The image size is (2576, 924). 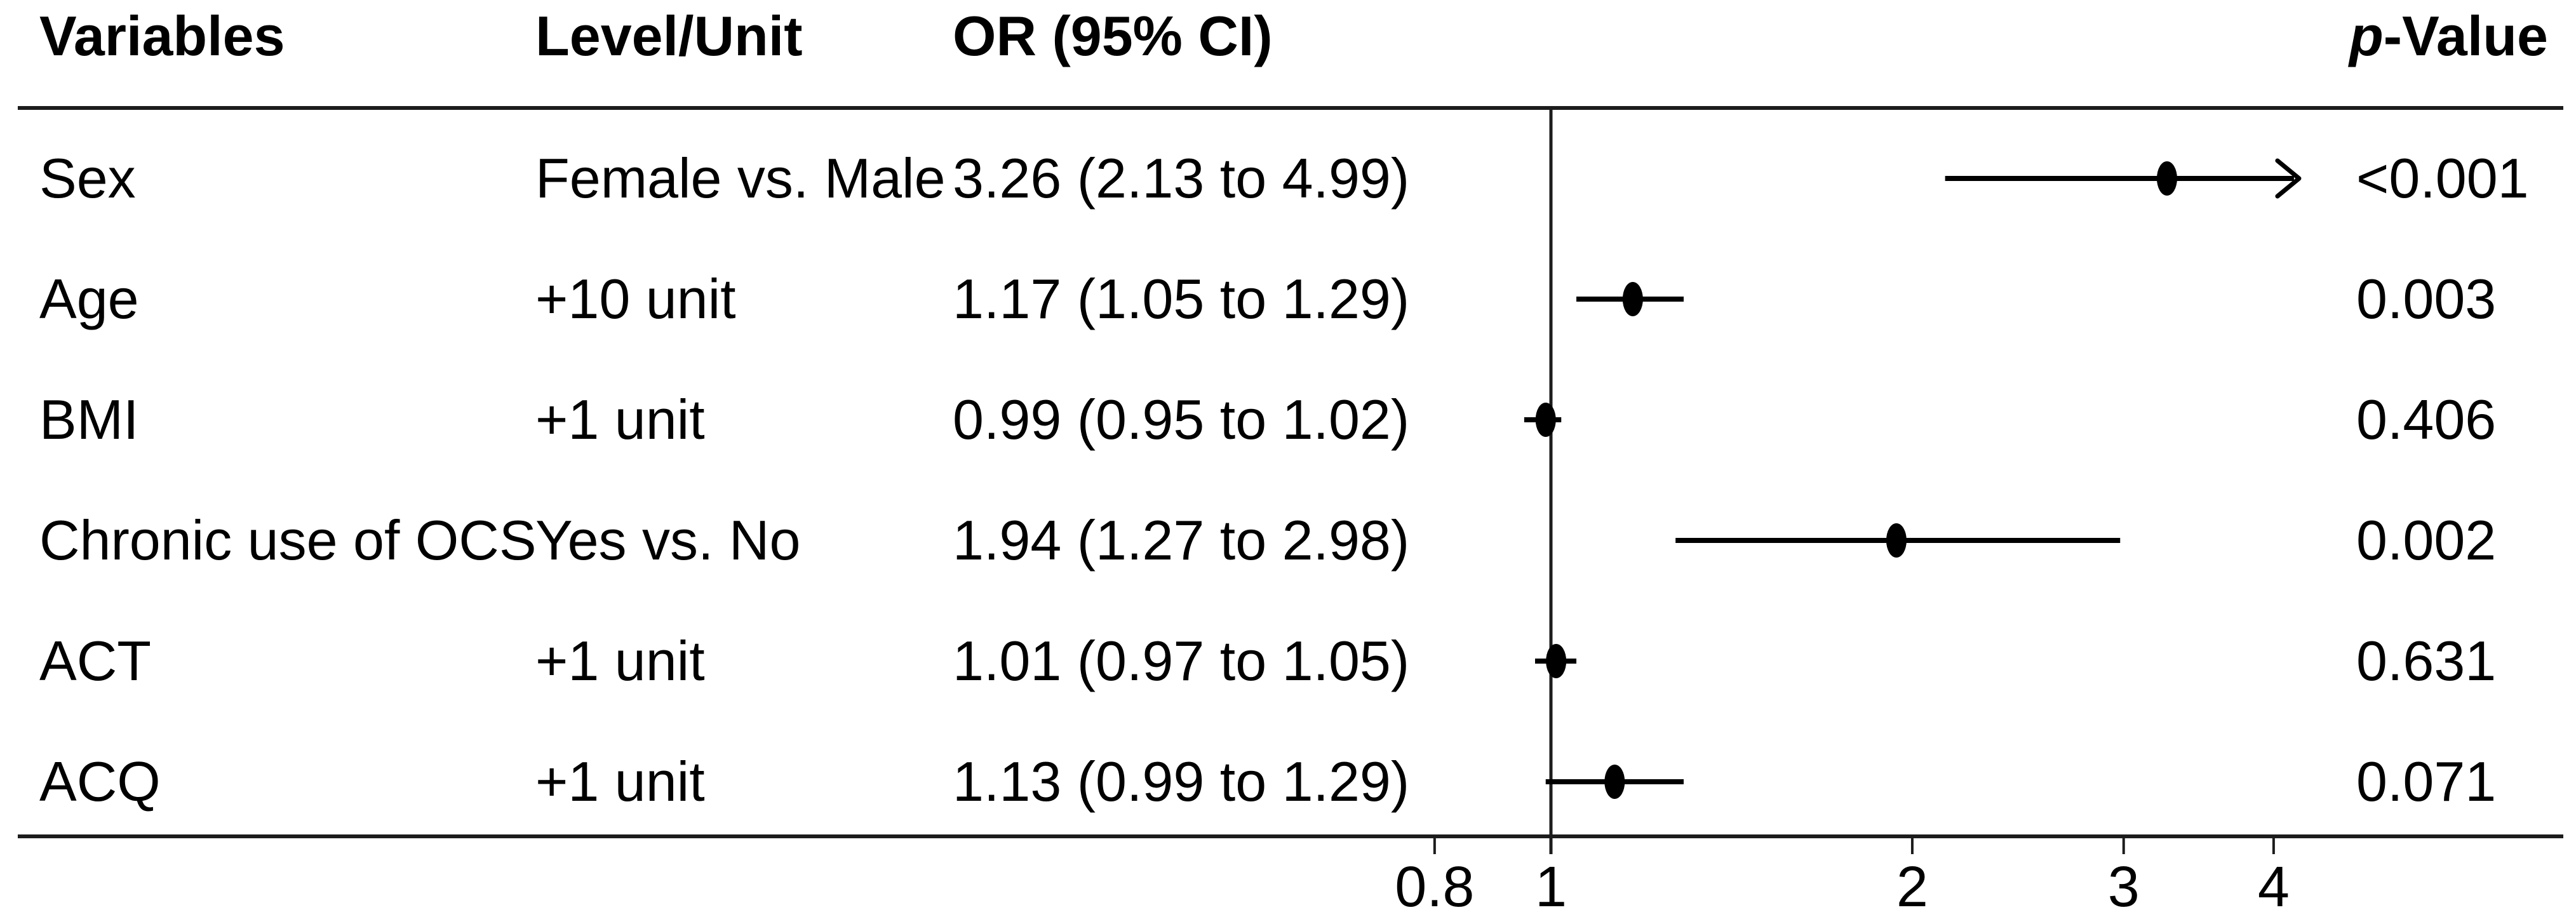 What do you see at coordinates (2123, 887) in the screenshot?
I see `axis-tick-label: 3` at bounding box center [2123, 887].